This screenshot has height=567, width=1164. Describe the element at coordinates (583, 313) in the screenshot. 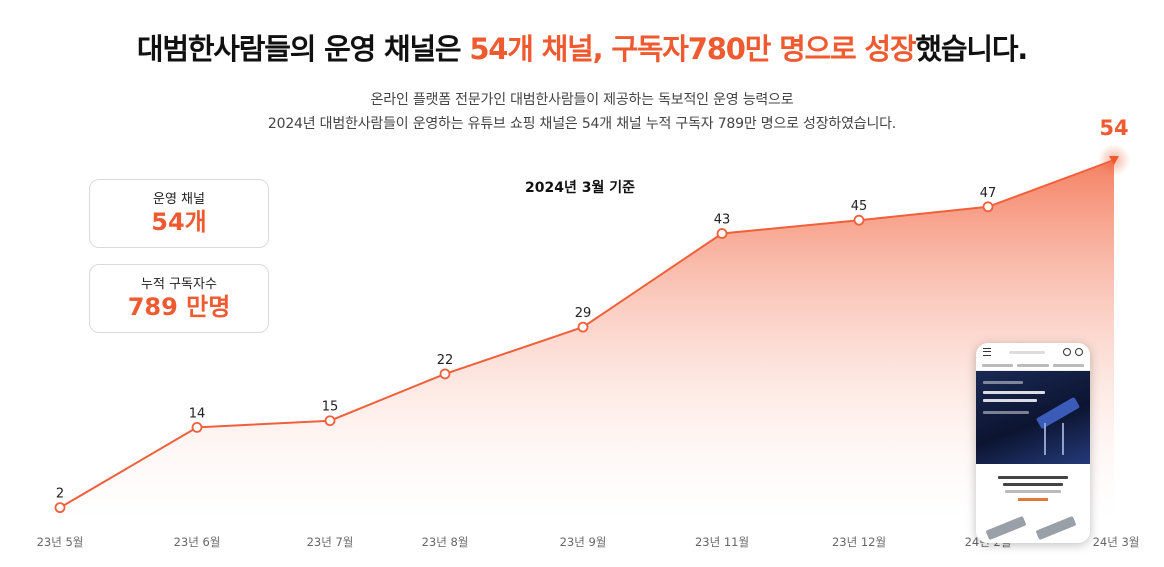

I see `data-label: 29` at that location.